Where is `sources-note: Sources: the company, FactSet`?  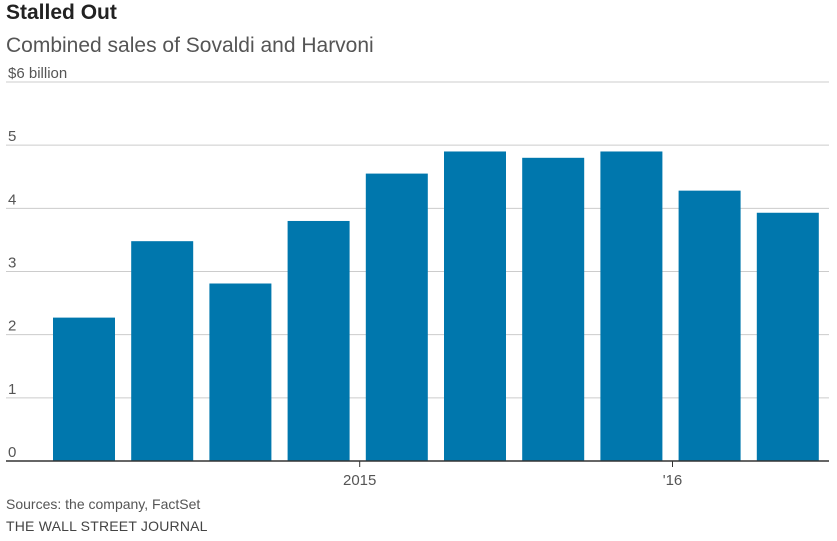
sources-note: Sources: the company, FactSet is located at coordinates (103, 504).